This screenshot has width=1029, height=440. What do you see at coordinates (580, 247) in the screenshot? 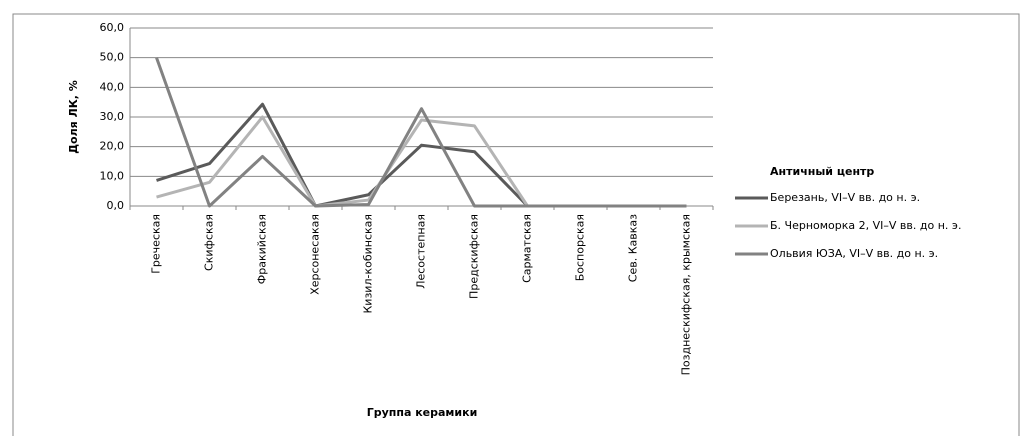
I see `x-tick-label: Боспорская` at bounding box center [580, 247].